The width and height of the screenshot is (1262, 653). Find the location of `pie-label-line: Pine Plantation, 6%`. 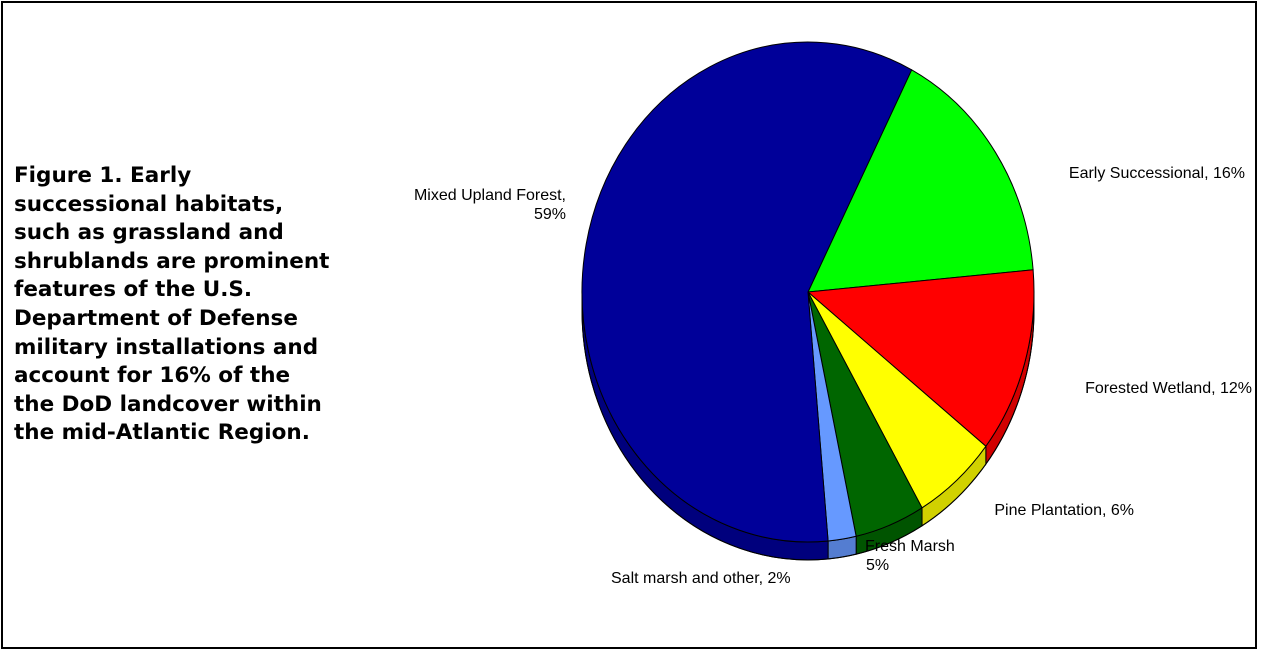

pie-label-line: Pine Plantation, 6% is located at coordinates (1064, 510).